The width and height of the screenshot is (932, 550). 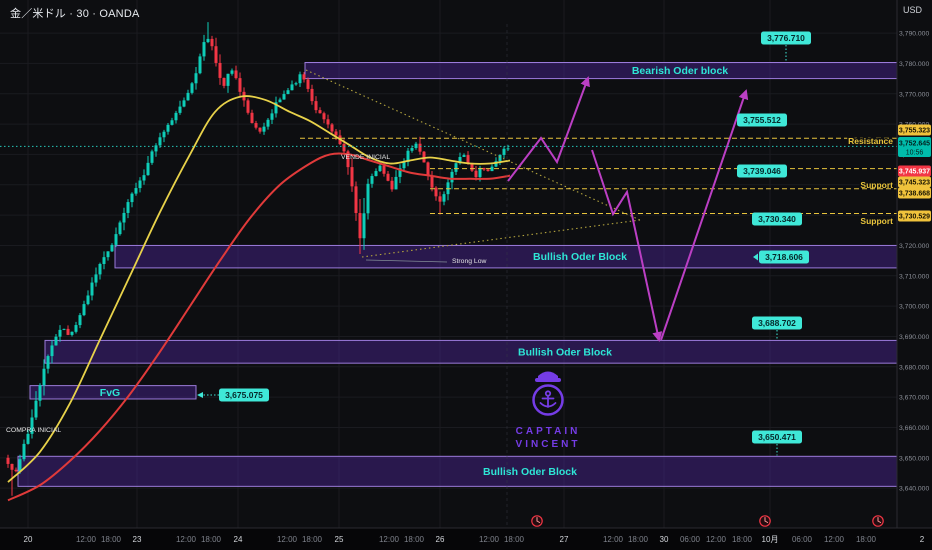 I want to click on svg-text: 3,640.000, so click(x=914, y=489).